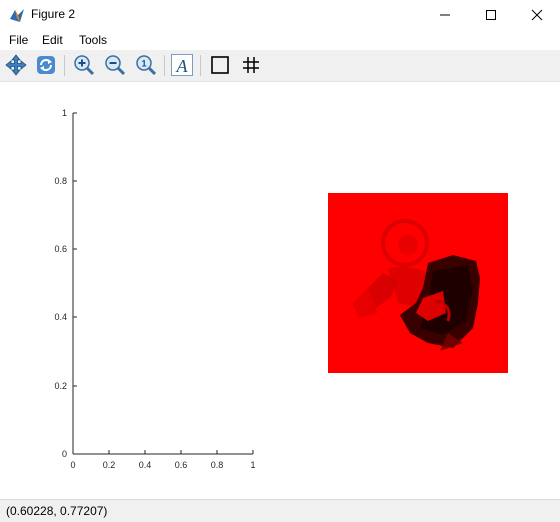  What do you see at coordinates (220, 65) in the screenshot?
I see `box-toggle-icon` at bounding box center [220, 65].